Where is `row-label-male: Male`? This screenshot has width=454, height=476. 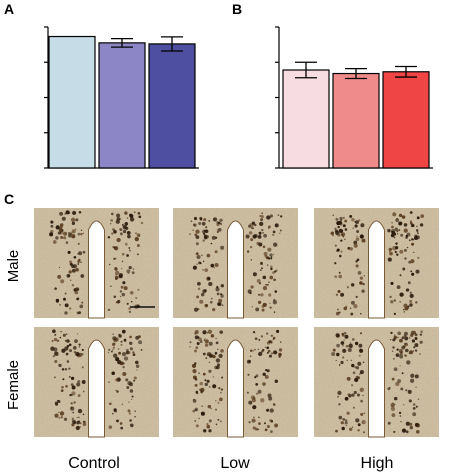
row-label-male: Male is located at coordinates (13, 266).